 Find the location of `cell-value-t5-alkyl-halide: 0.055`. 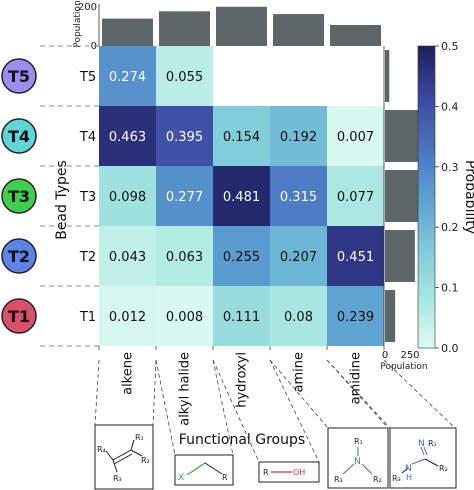

cell-value-t5-alkyl-halide: 0.055 is located at coordinates (184, 77).